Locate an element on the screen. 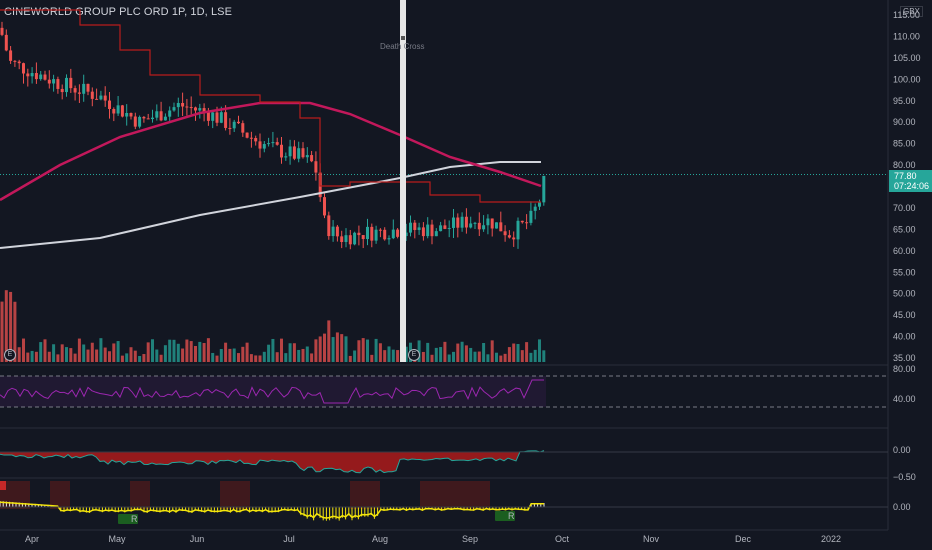 This screenshot has height=550, width=932. price-tick-label: 35.00 is located at coordinates (904, 358).